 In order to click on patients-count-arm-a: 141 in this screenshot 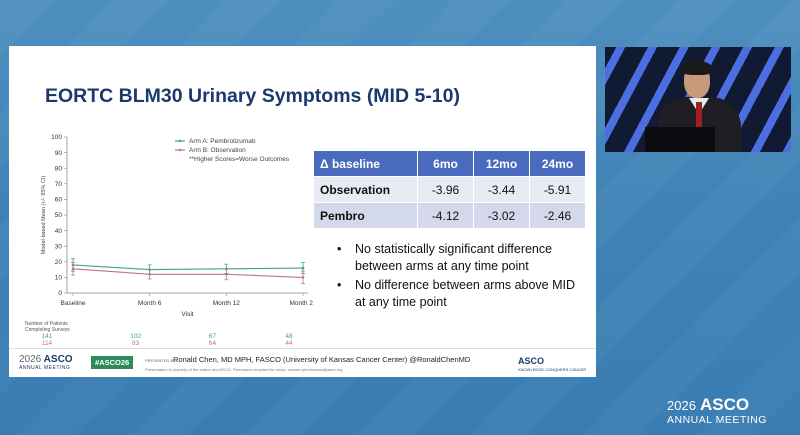, I will do `click(47, 336)`.